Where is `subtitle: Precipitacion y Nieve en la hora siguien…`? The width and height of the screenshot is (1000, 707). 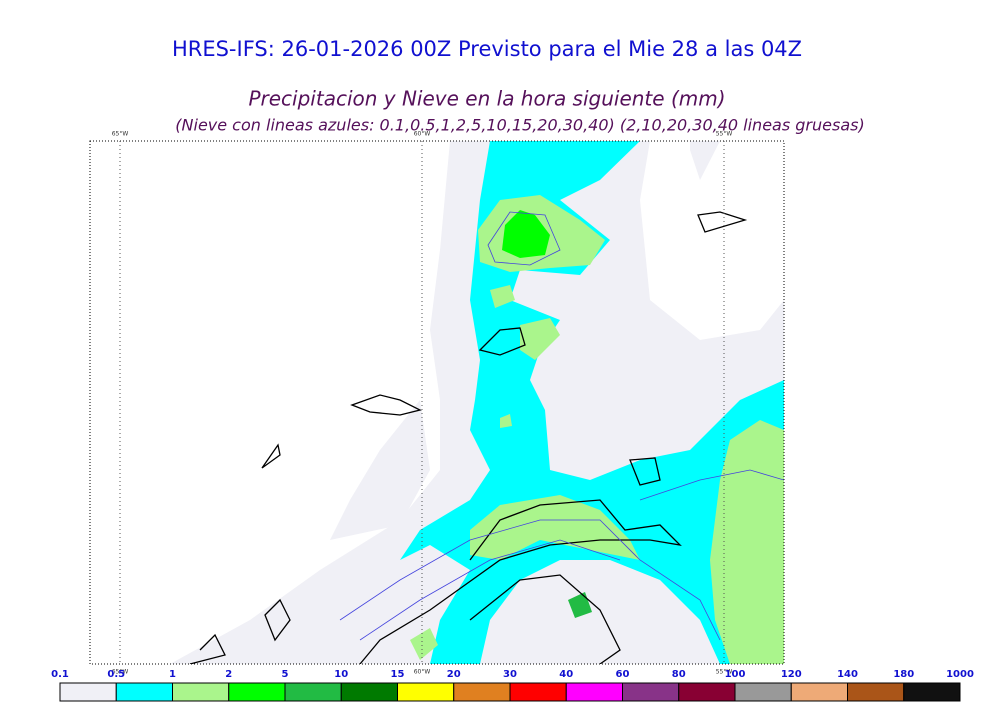
subtitle: Precipitacion y Nieve en la hora siguien… is located at coordinates (486, 99).